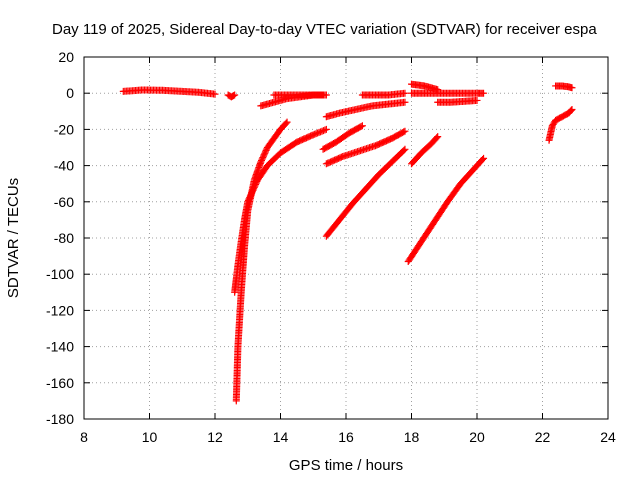  Describe the element at coordinates (60, 383) in the screenshot. I see `y-tick-label: -160` at that location.